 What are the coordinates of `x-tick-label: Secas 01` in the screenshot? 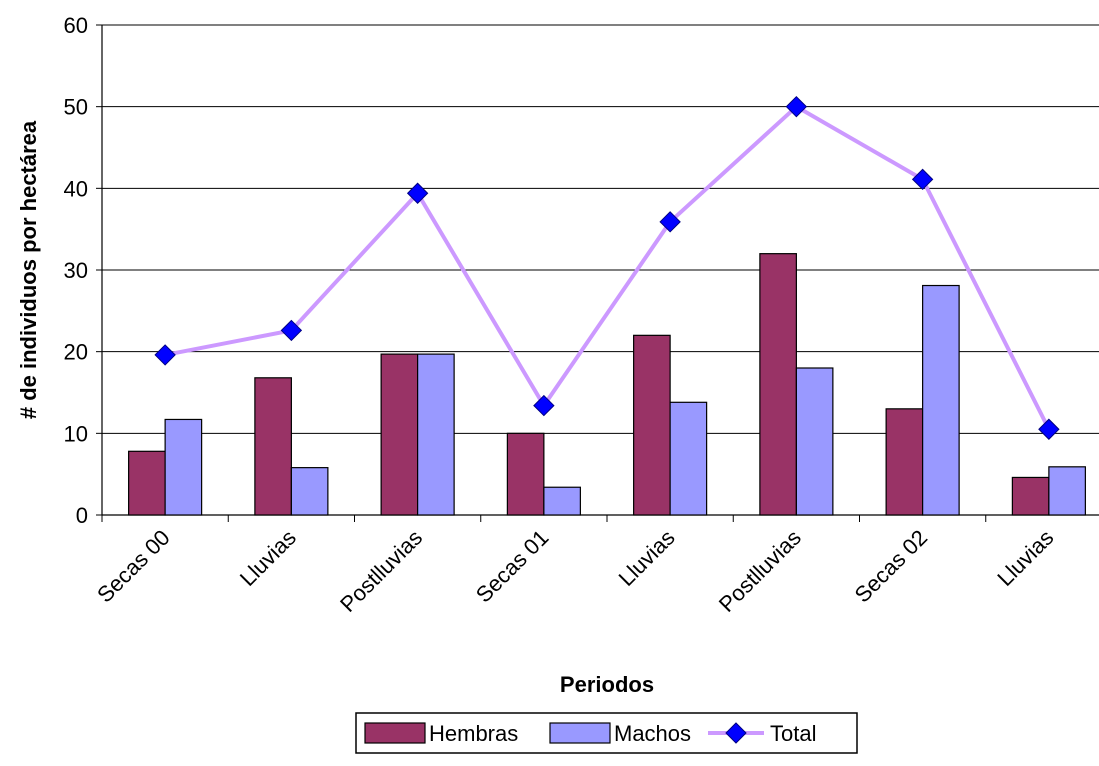 It's located at (512, 566).